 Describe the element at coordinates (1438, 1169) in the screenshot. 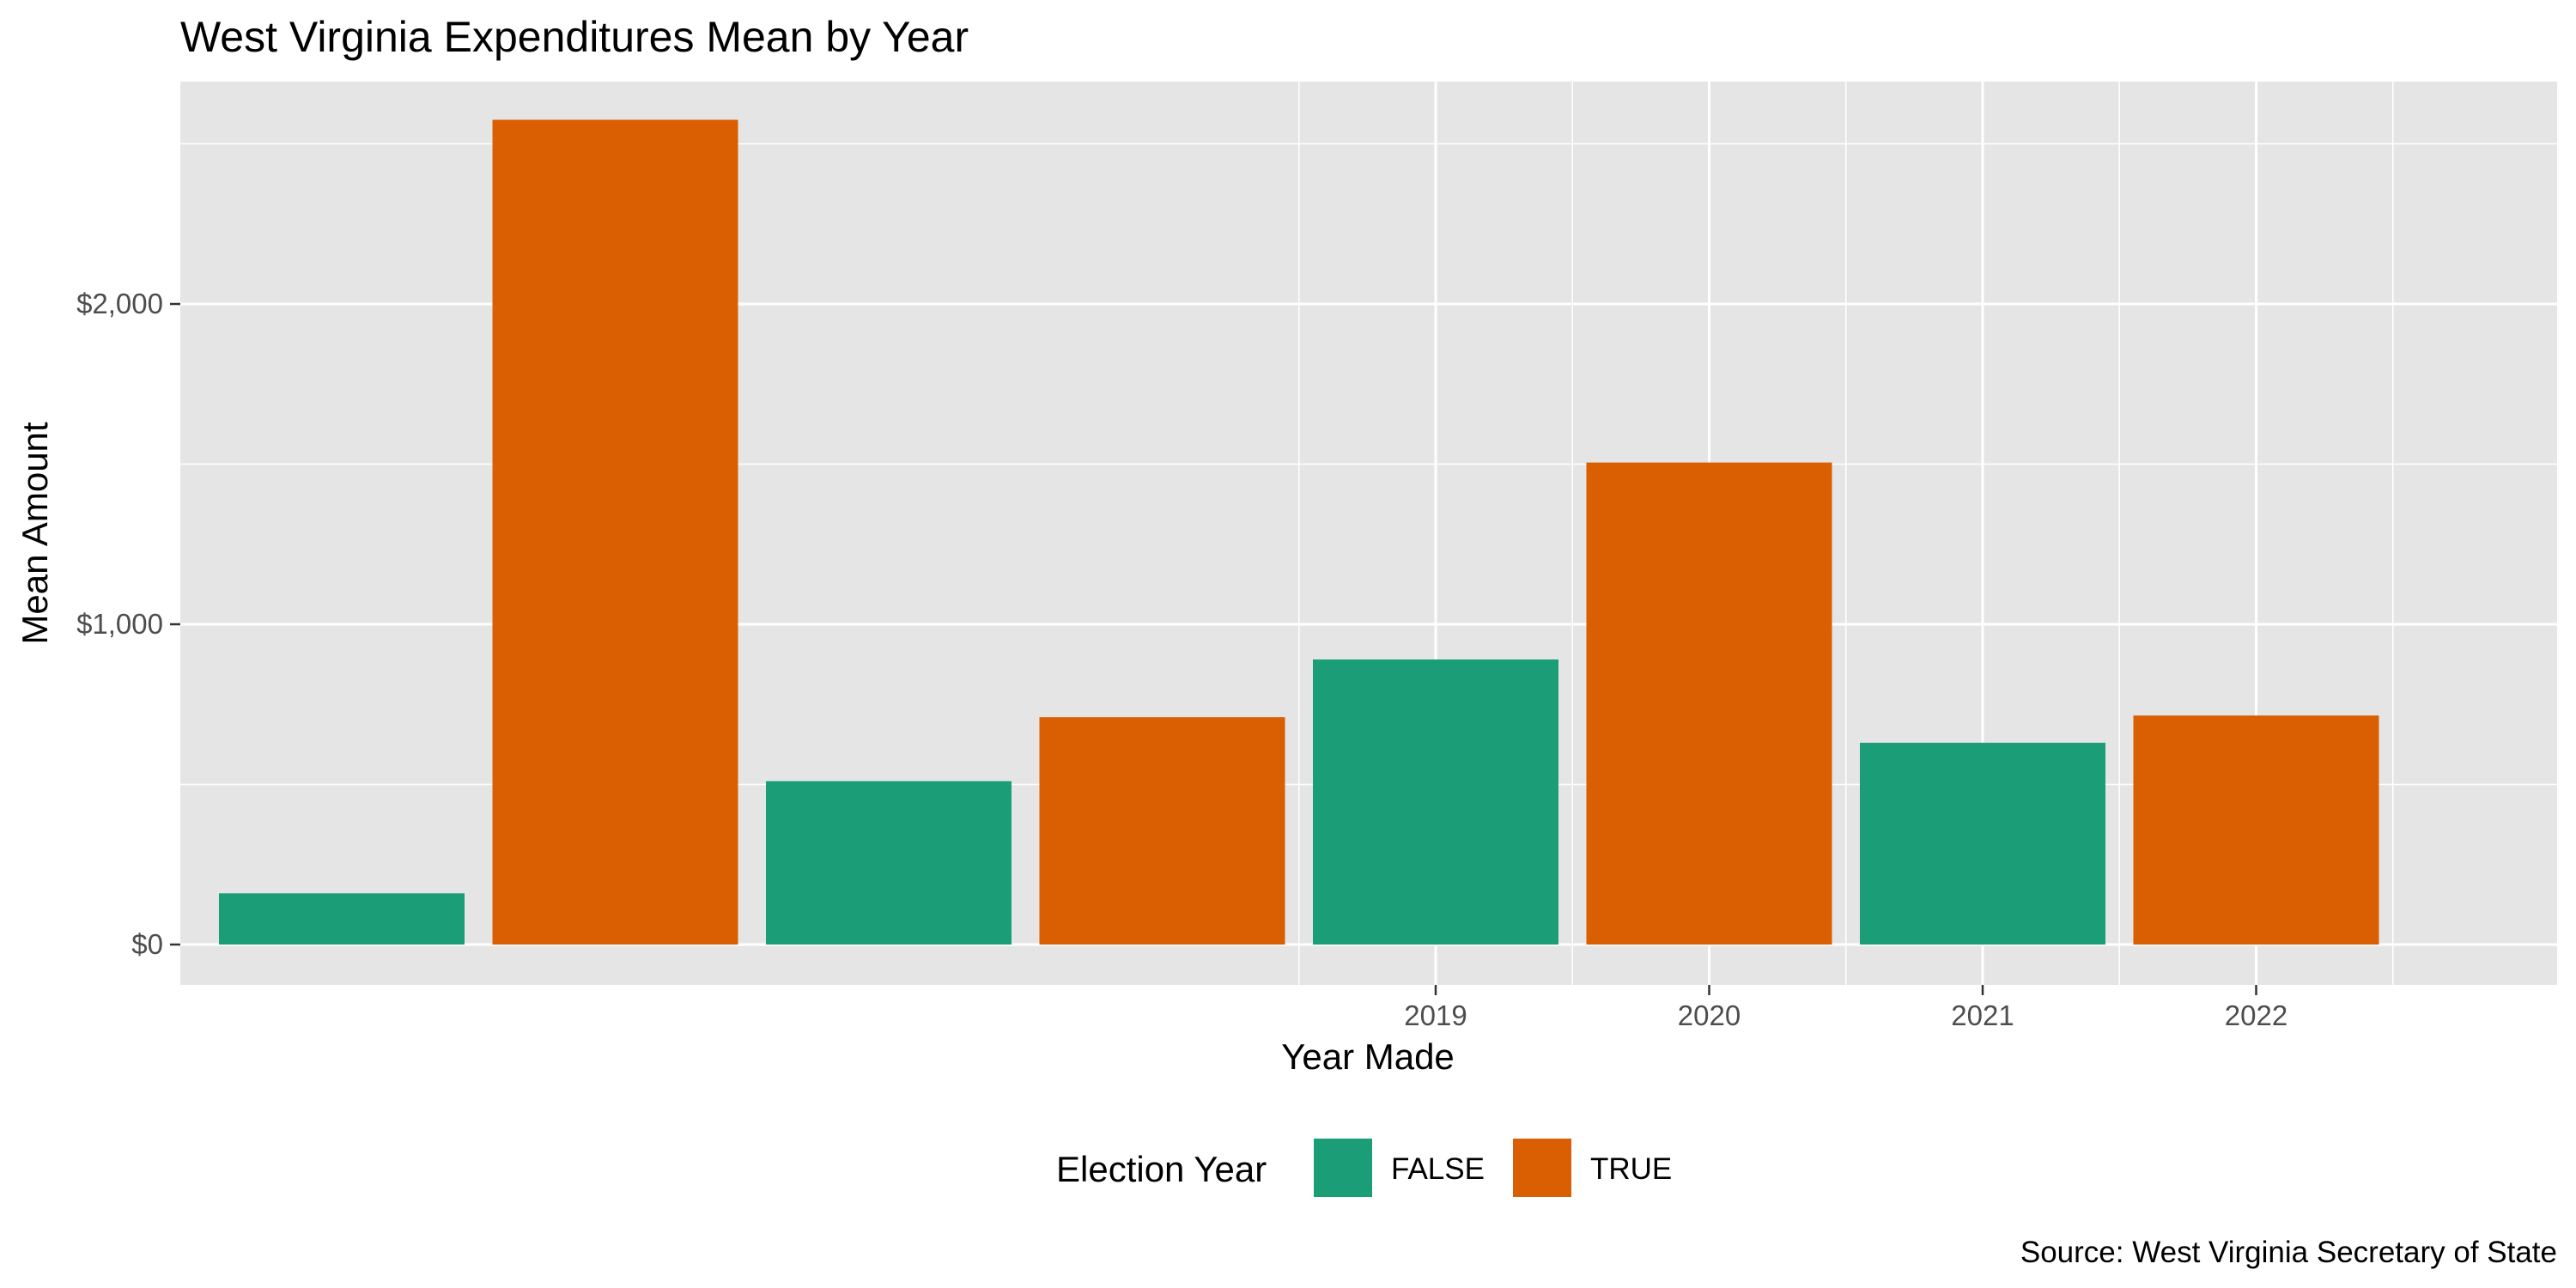

I see `legend-label-false: FALSE` at that location.